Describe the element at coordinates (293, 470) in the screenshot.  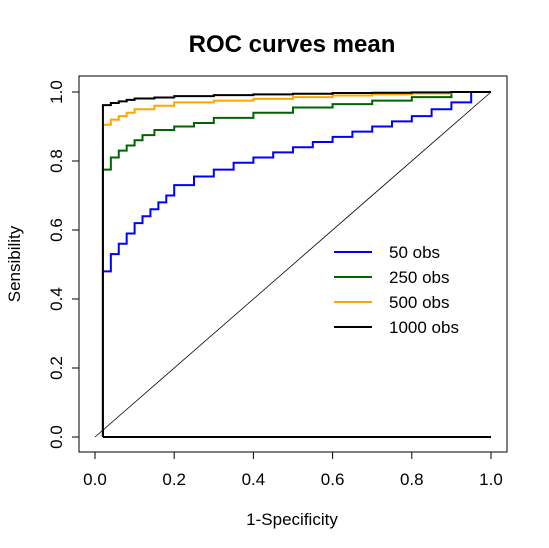
I see `x-axis: 0.0 0.2 0.4 0.6 0.8 1.0` at that location.